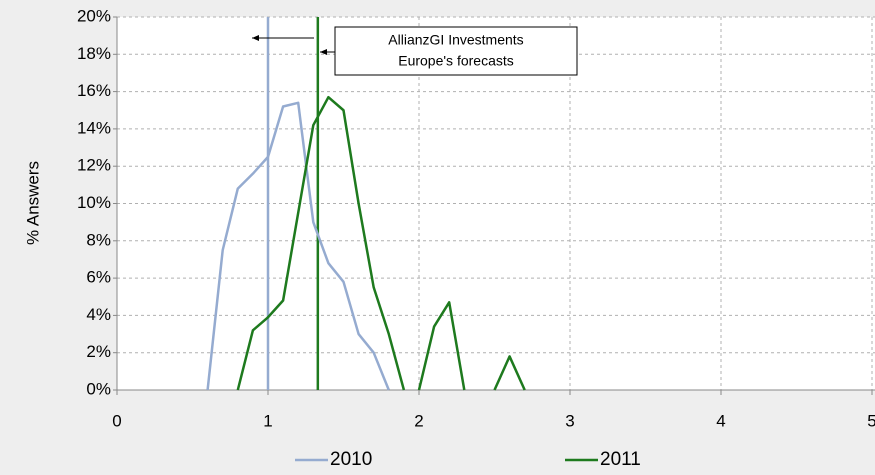 This screenshot has height=475, width=875. I want to click on legend-label: 2011, so click(620, 459).